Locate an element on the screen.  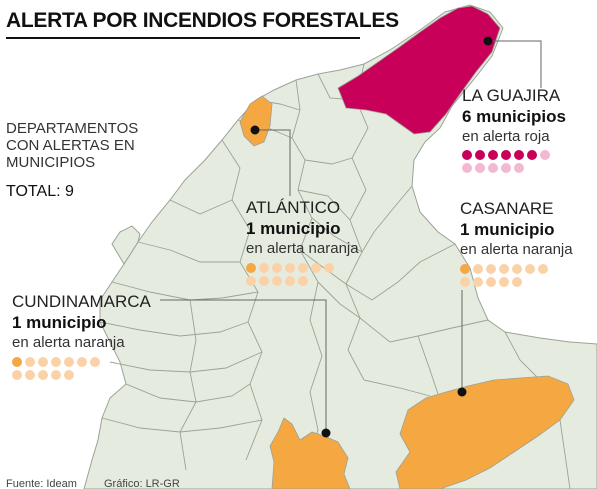
summary-line: MUNICIPIOS is located at coordinates (51, 162).